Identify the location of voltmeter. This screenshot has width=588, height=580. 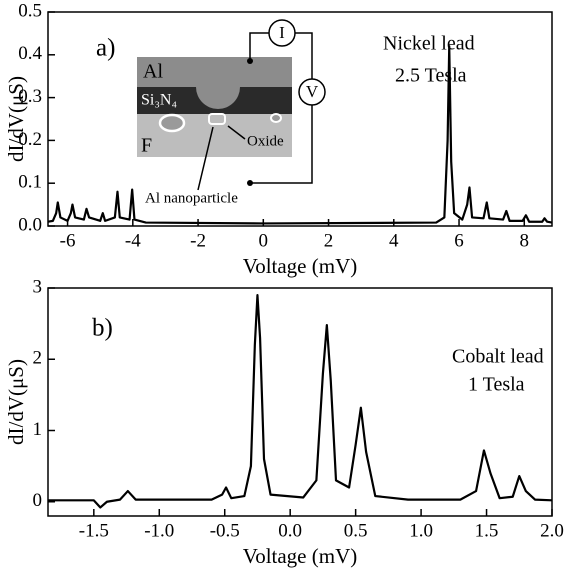
(312, 92).